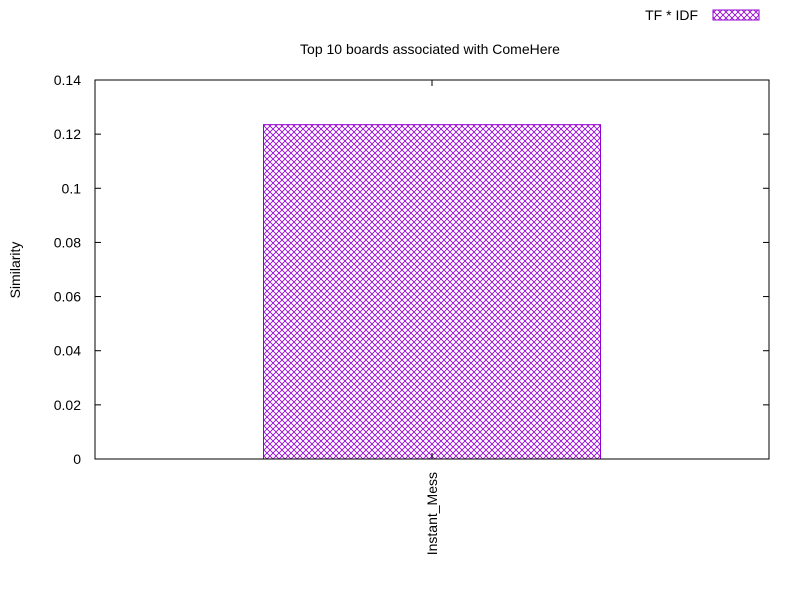 The width and height of the screenshot is (800, 600). Describe the element at coordinates (671, 15) in the screenshot. I see `legend-label-tf-idf: TF * IDF` at that location.